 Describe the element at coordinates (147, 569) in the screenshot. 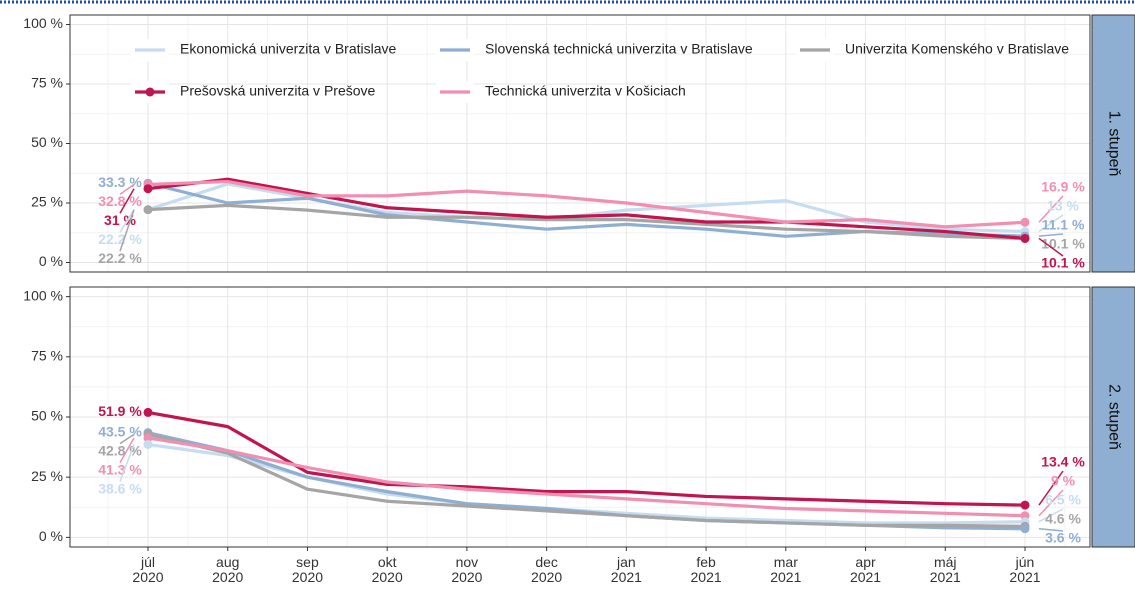

I see `x-tick-label: júl 2020` at that location.